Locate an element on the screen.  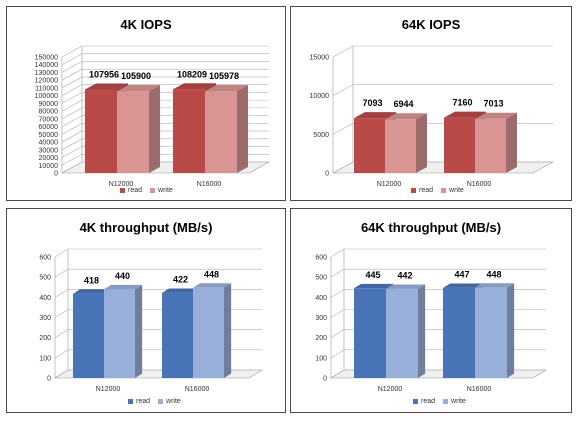
y-tick-label: 90000 is located at coordinates (49, 104).